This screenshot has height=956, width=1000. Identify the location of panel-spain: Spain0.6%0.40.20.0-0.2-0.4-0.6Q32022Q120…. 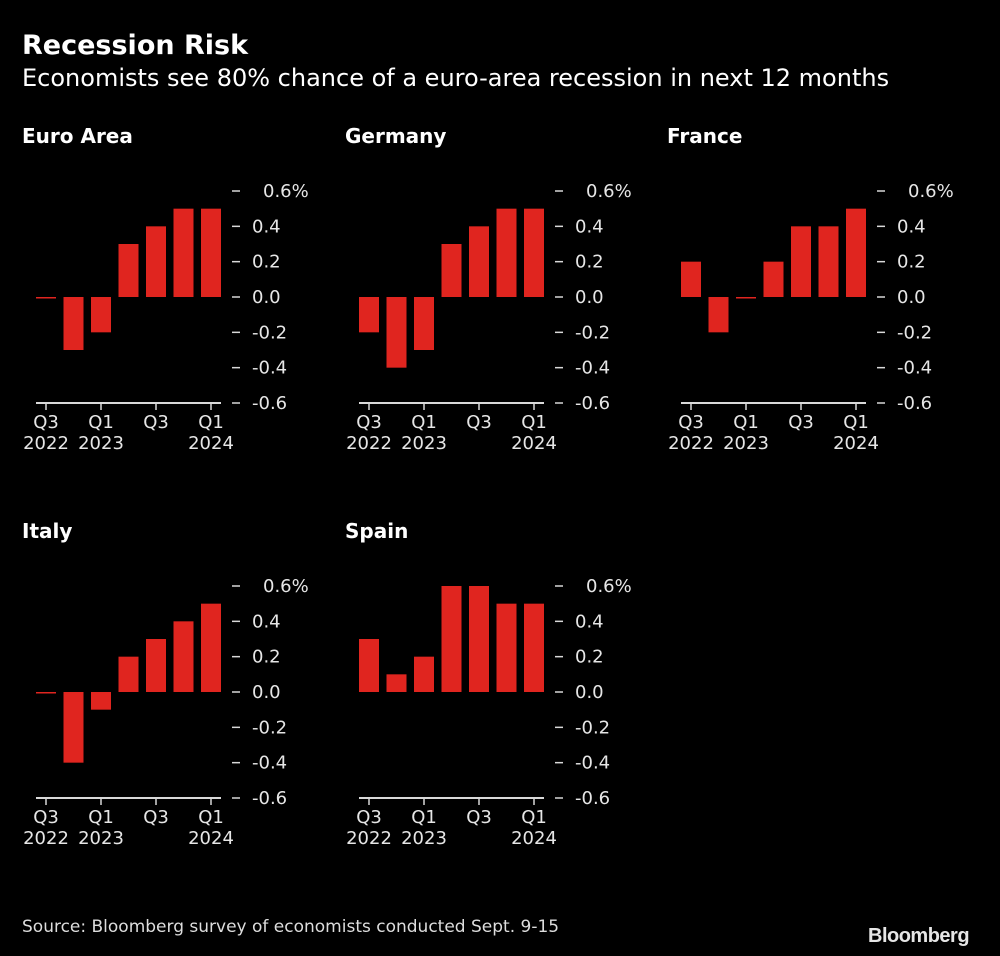
(488, 684).